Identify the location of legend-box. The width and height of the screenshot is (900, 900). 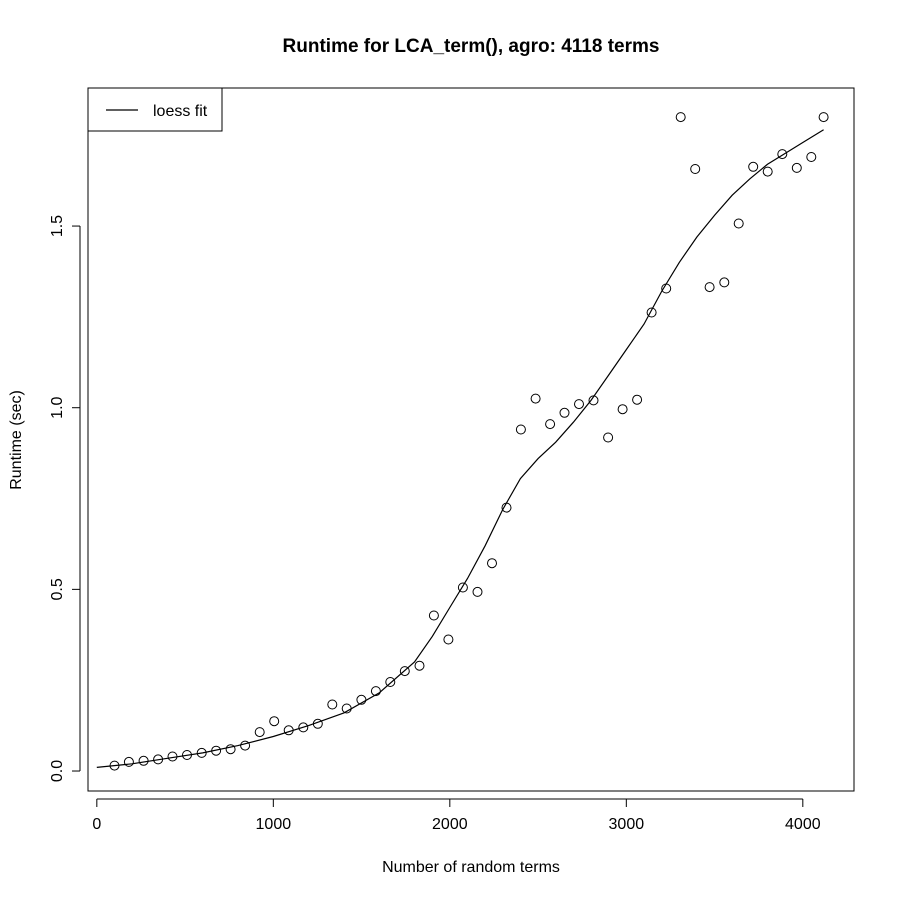
(155, 109).